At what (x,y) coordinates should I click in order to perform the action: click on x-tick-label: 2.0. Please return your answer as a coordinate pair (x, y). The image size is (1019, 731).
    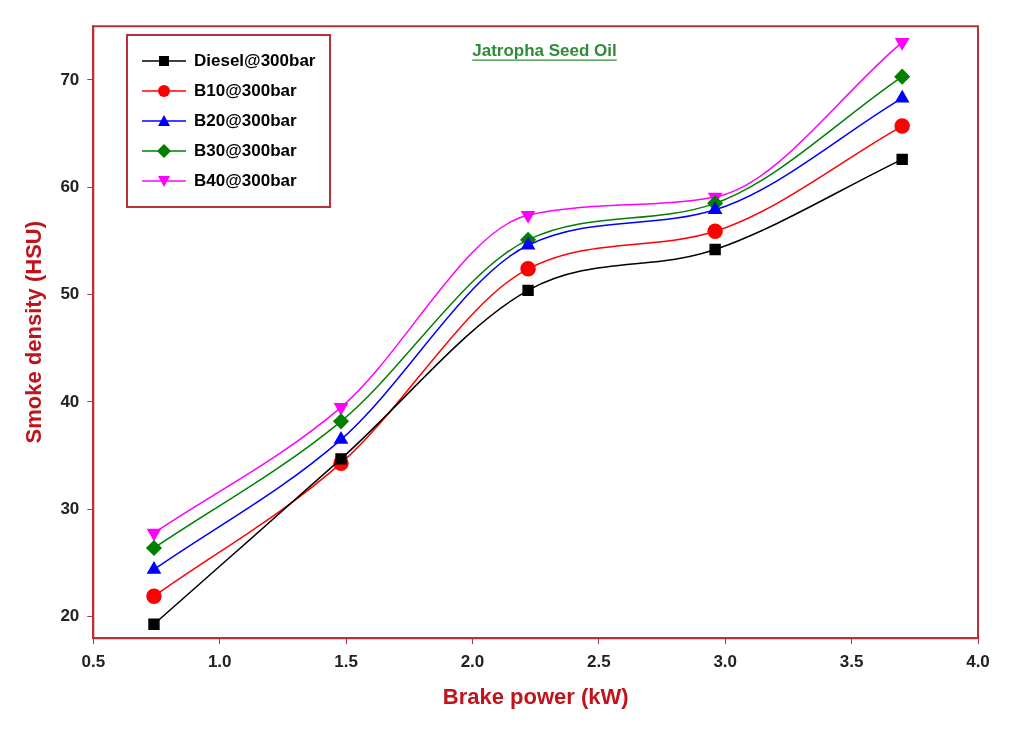
    Looking at the image, I should click on (472, 662).